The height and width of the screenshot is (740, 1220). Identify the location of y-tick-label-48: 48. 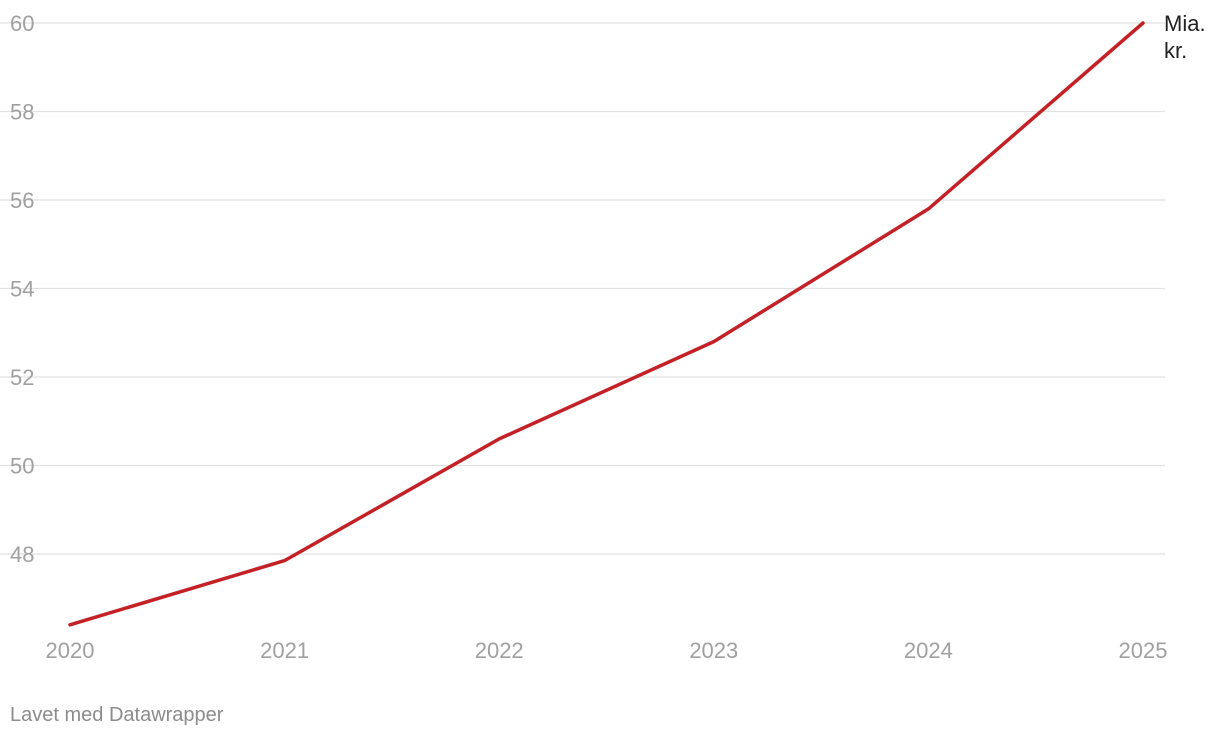
(22, 554).